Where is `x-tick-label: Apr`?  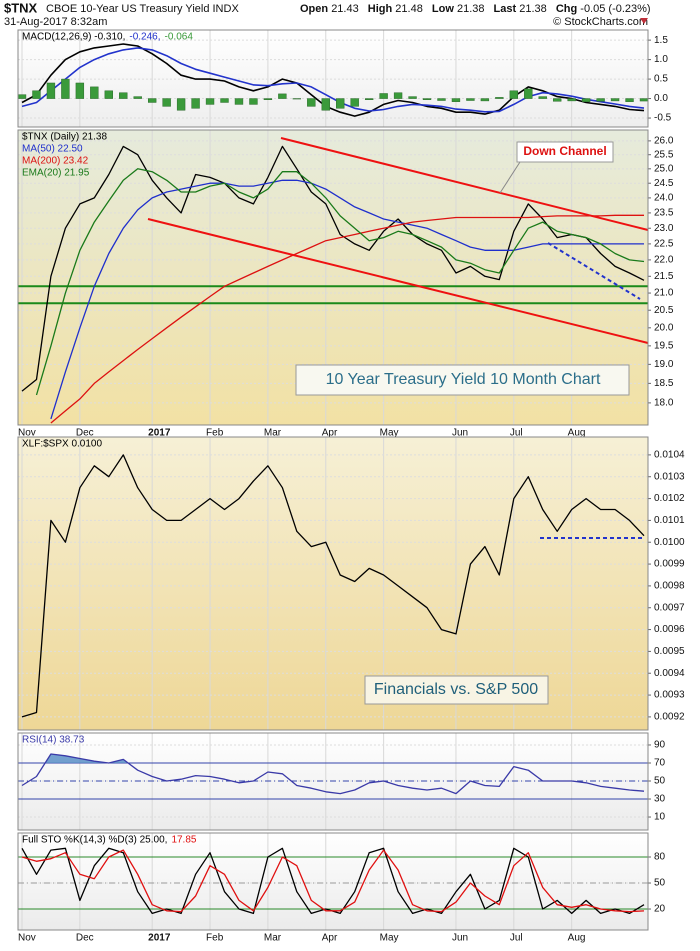 x-tick-label: Apr is located at coordinates (330, 938).